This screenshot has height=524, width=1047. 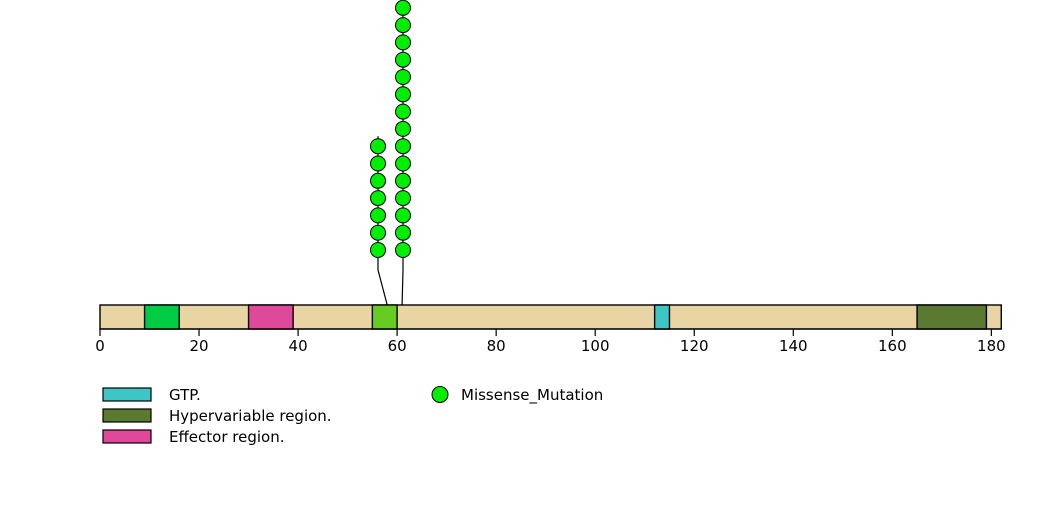 I want to click on axis-tick-label: 120, so click(x=694, y=346).